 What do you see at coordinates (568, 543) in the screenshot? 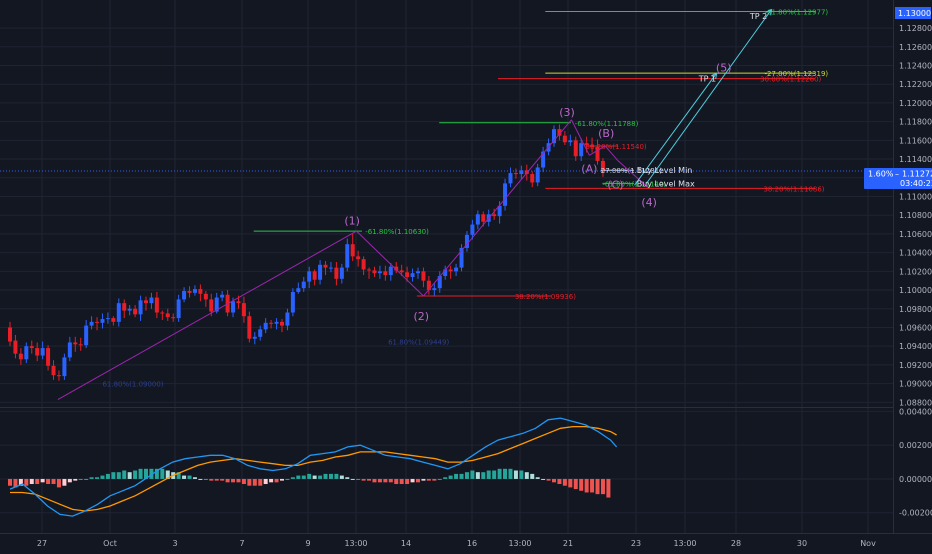
I see `time-tick-label: 21` at bounding box center [568, 543].